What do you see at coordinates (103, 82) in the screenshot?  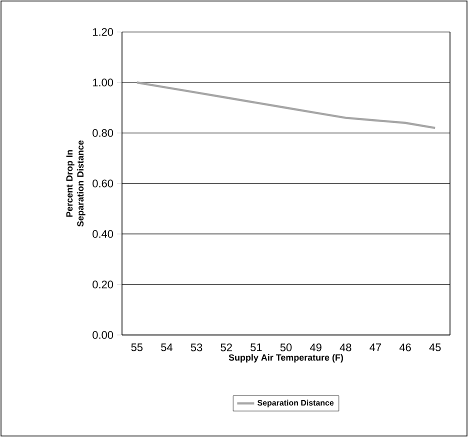 I see `y-tick-label: 1.00` at bounding box center [103, 82].